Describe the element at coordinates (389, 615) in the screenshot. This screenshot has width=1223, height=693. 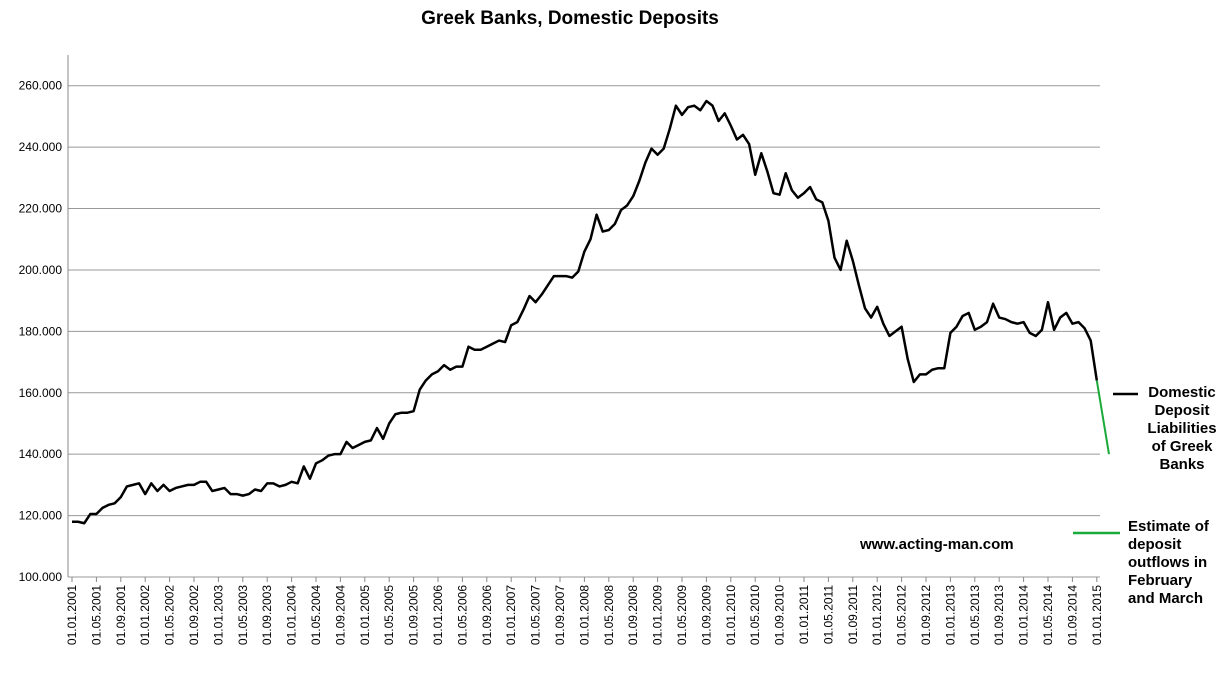
I see `x-tick-label: 01.05.2005` at that location.